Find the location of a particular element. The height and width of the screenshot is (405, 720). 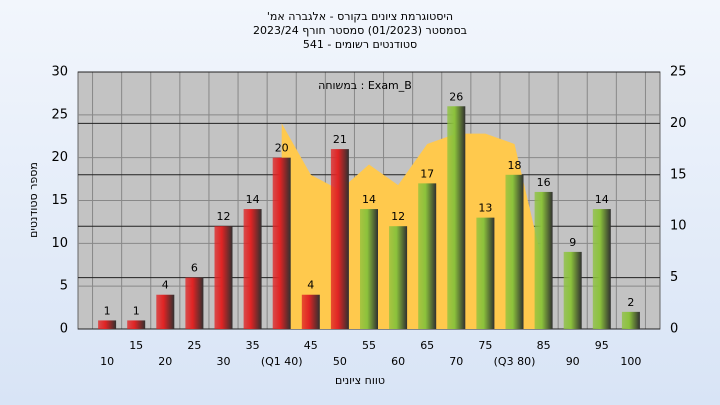

x-tick-label: 45 is located at coordinates (311, 345).